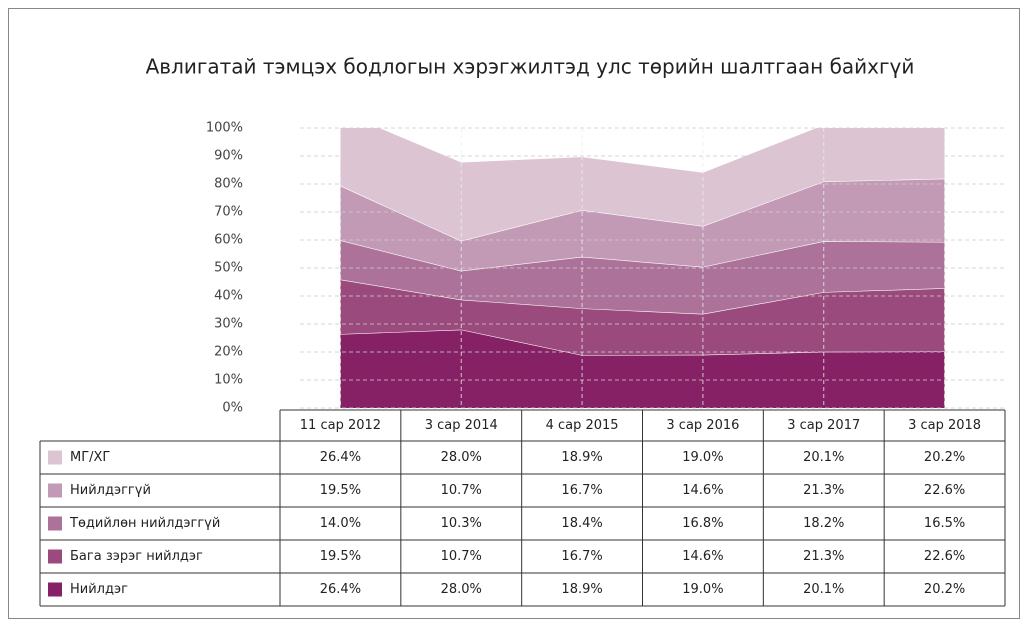 This screenshot has width=1028, height=627. I want to click on y-tick-label: 30%, so click(228, 324).